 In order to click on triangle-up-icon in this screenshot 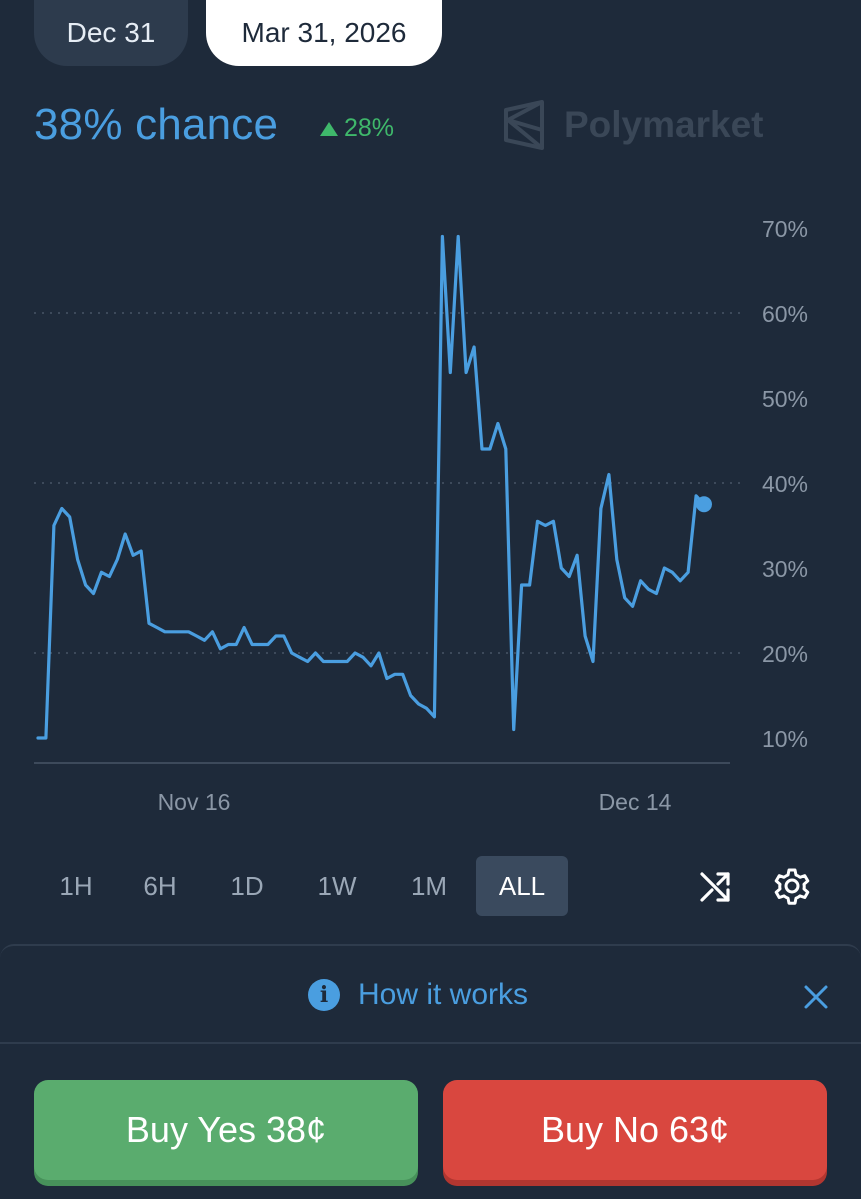, I will do `click(329, 128)`.